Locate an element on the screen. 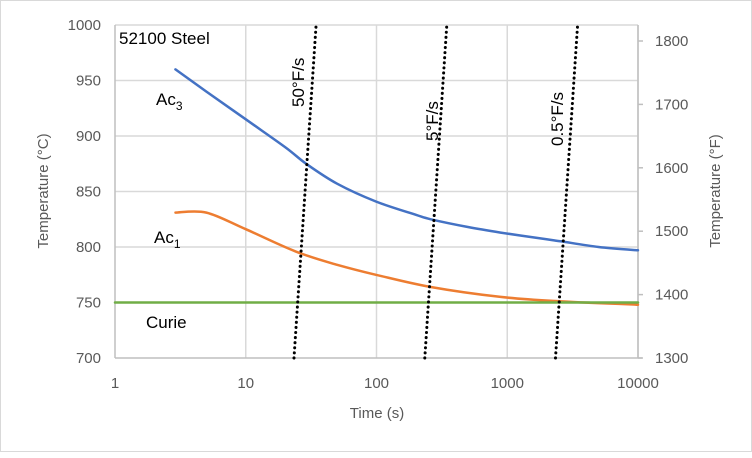 This screenshot has height=458, width=752. series-line-0-5-f-s is located at coordinates (567, 191).